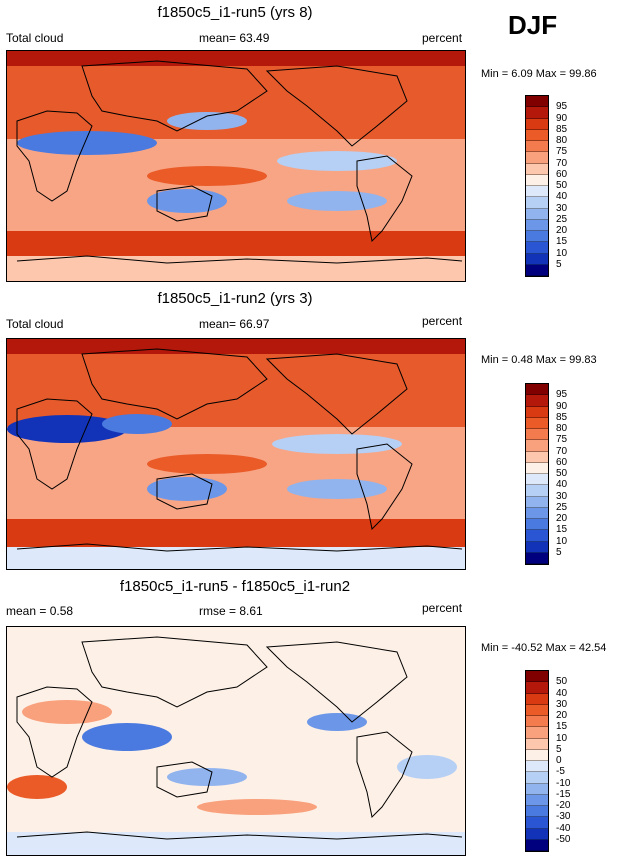  What do you see at coordinates (559, 264) in the screenshot?
I see `colorbar-label: 5` at bounding box center [559, 264].